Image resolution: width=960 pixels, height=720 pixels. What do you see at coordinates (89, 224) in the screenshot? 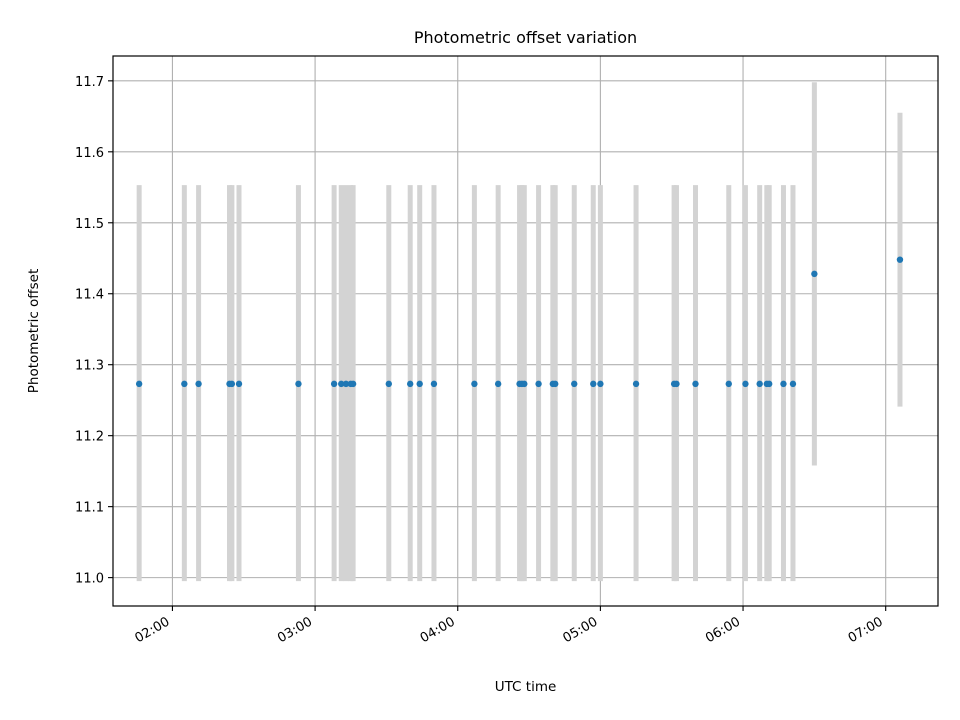
I see `y-tick-label: 11.5` at bounding box center [89, 224].